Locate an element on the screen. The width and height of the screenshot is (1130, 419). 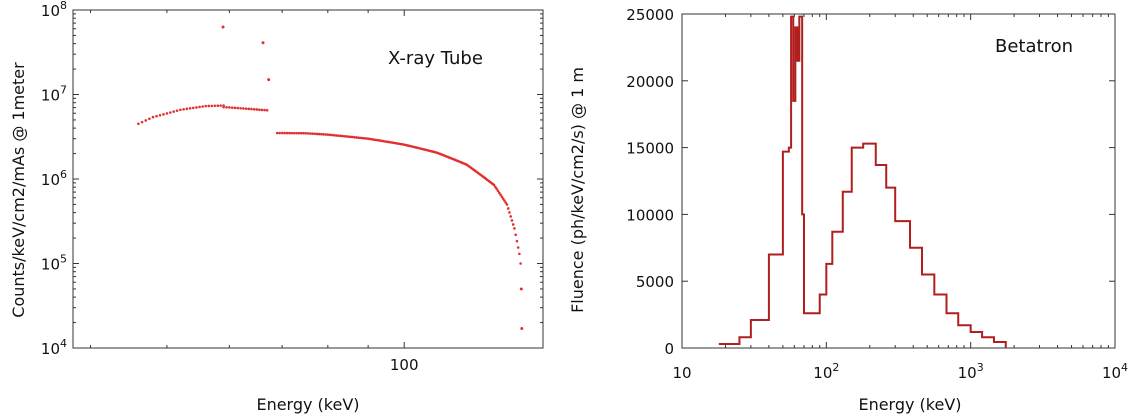
right-y-tick-label: 5000 is located at coordinates (655, 282).